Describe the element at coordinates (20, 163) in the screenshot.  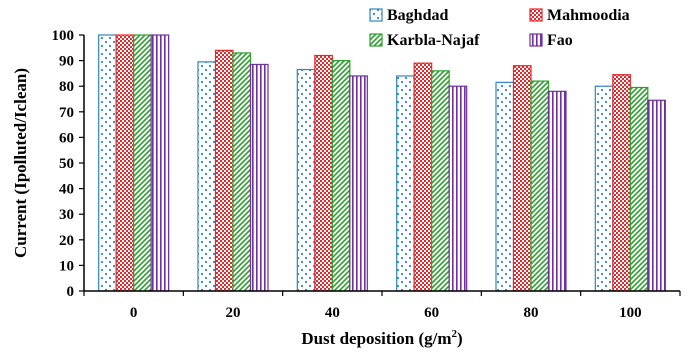
I see `y-axis-label: Current (Ipolluted/Iclean)` at that location.